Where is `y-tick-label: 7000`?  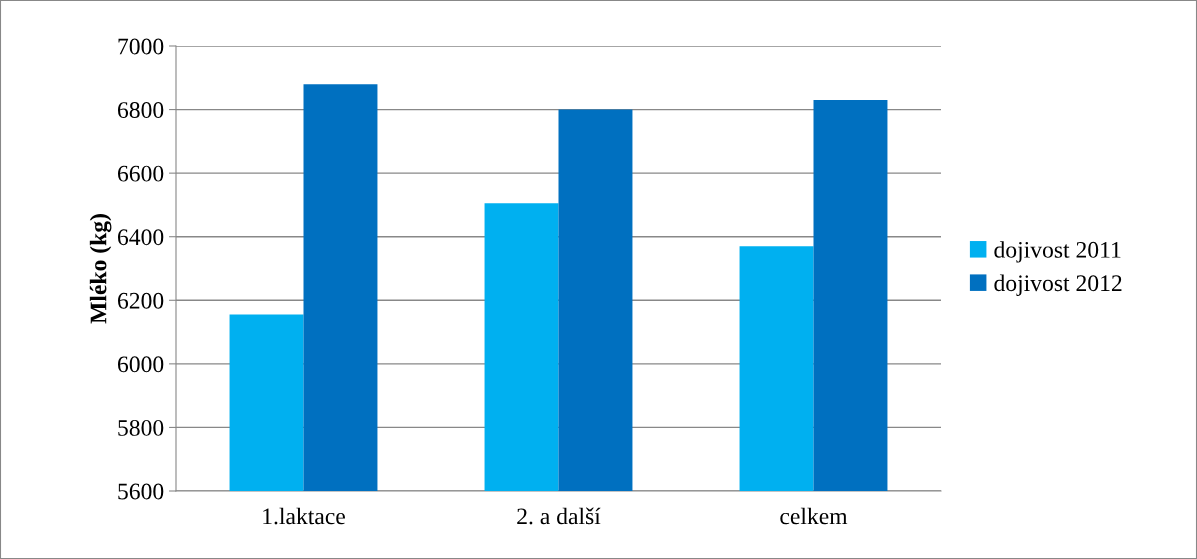 y-tick-label: 7000 is located at coordinates (141, 46).